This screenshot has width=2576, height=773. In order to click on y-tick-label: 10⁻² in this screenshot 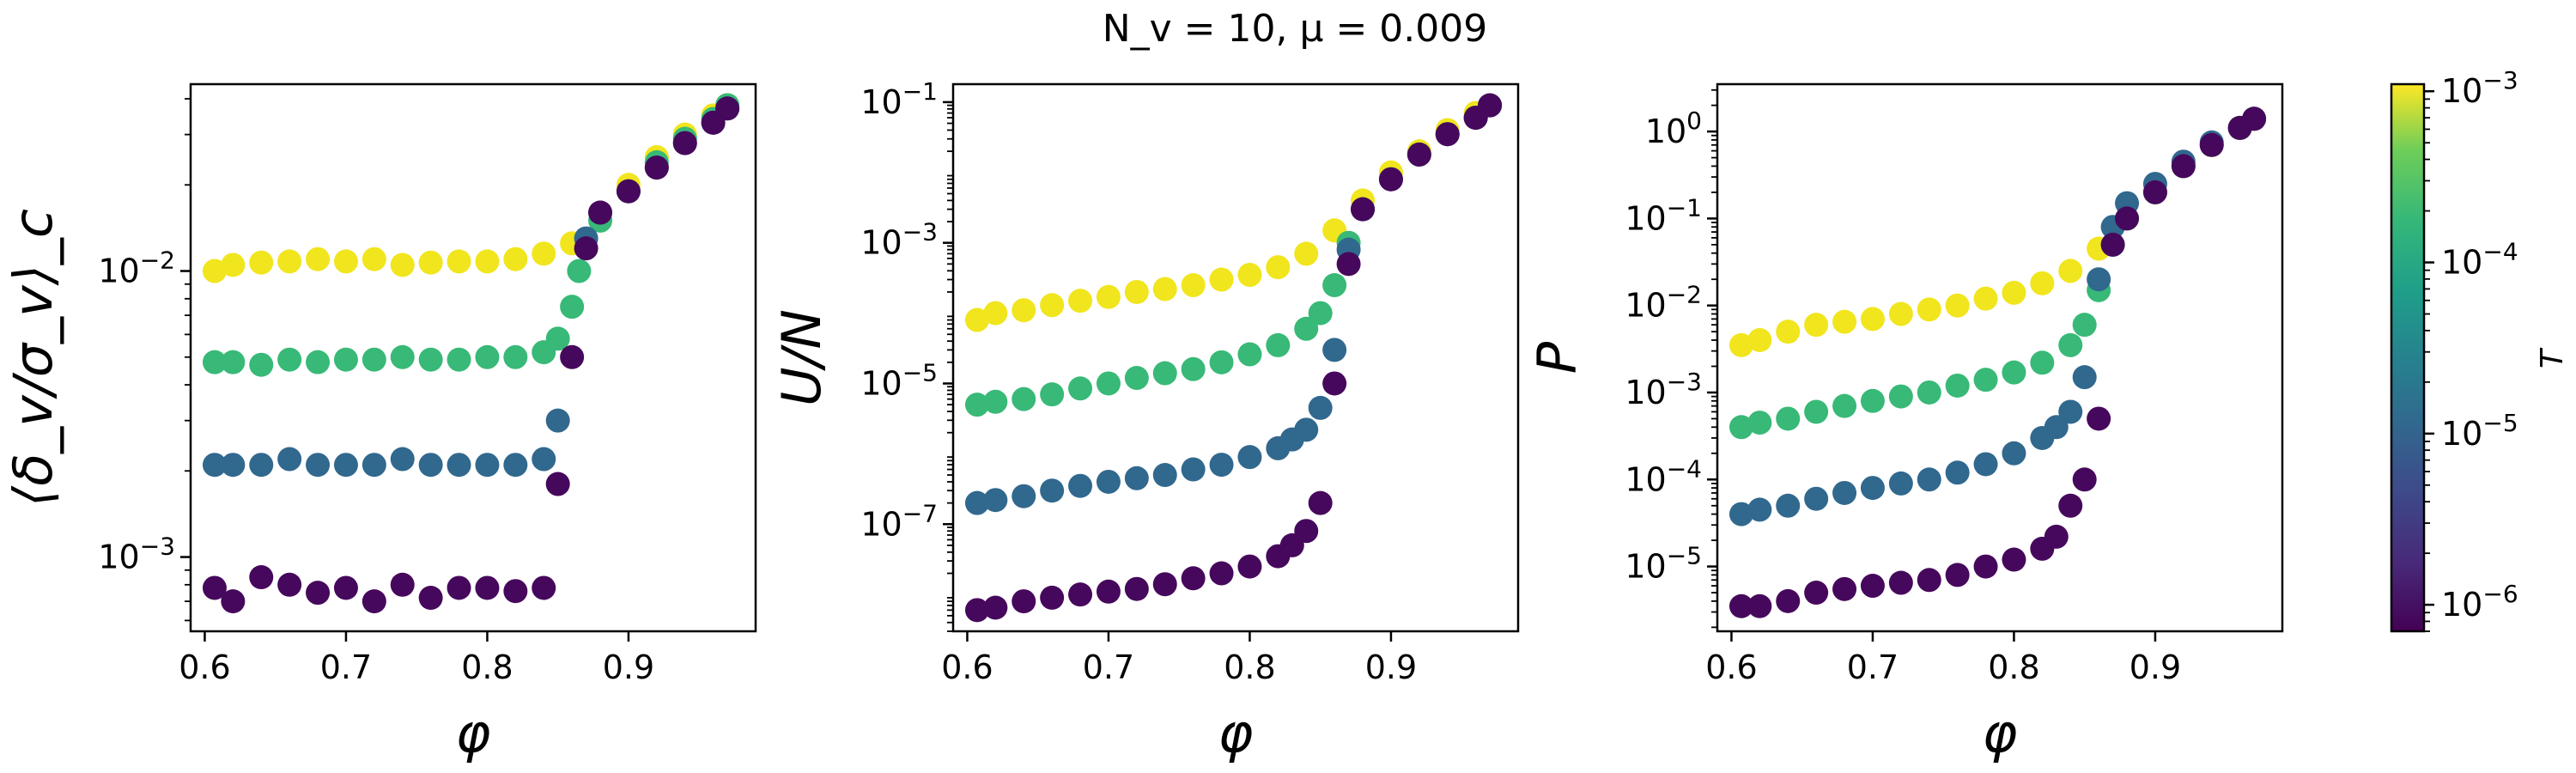, I will do `click(137, 268)`.